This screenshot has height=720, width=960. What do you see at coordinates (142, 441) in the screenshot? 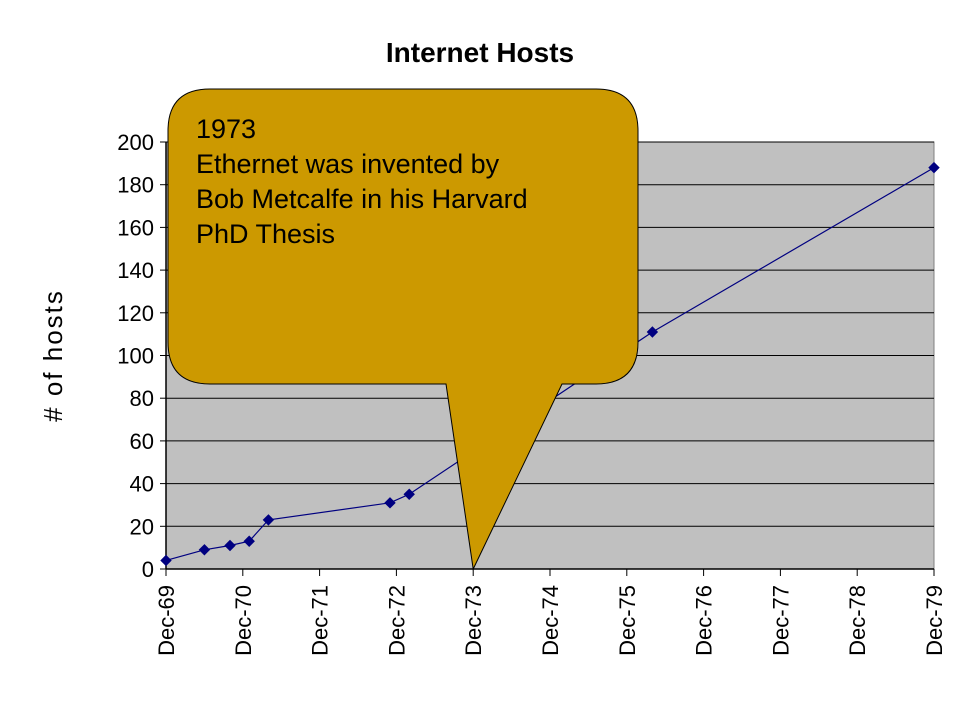
I see `y-tick-label: 60` at bounding box center [142, 441].